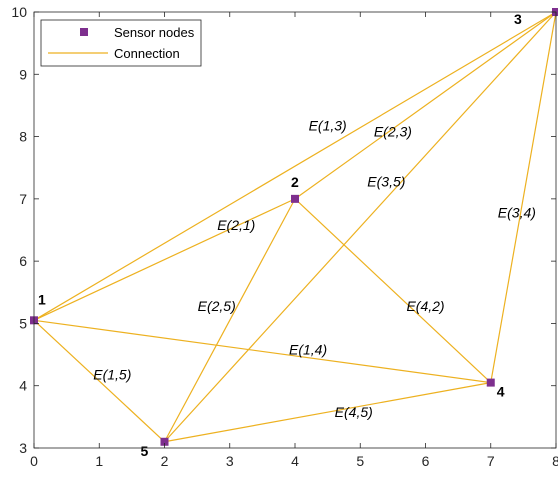 This screenshot has height=477, width=558. Describe the element at coordinates (354, 412) in the screenshot. I see `edge-label-5-4: E(4,5)` at that location.